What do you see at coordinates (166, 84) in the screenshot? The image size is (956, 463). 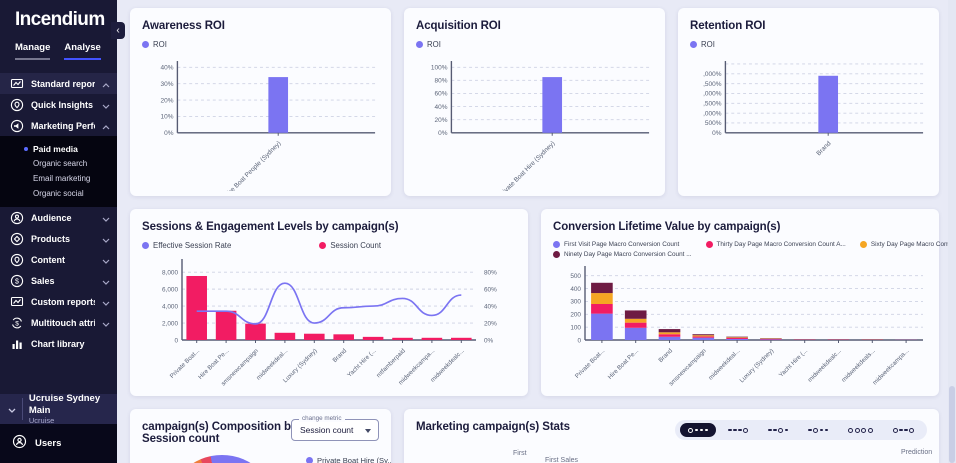 I see `svg-text: 30%` at bounding box center [166, 84].